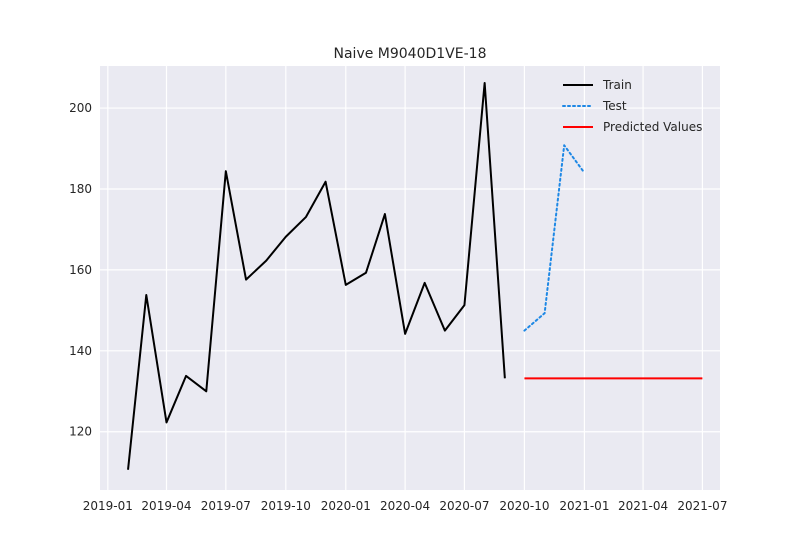 The height and width of the screenshot is (550, 800). I want to click on x-tick-label: 2021-04, so click(643, 506).